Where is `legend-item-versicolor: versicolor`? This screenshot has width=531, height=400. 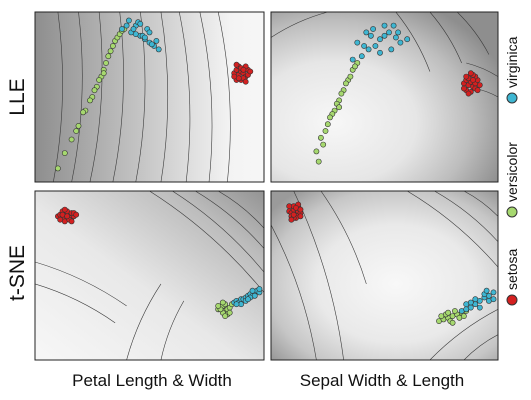
legend-item-versicolor: versicolor is located at coordinates (512, 180).